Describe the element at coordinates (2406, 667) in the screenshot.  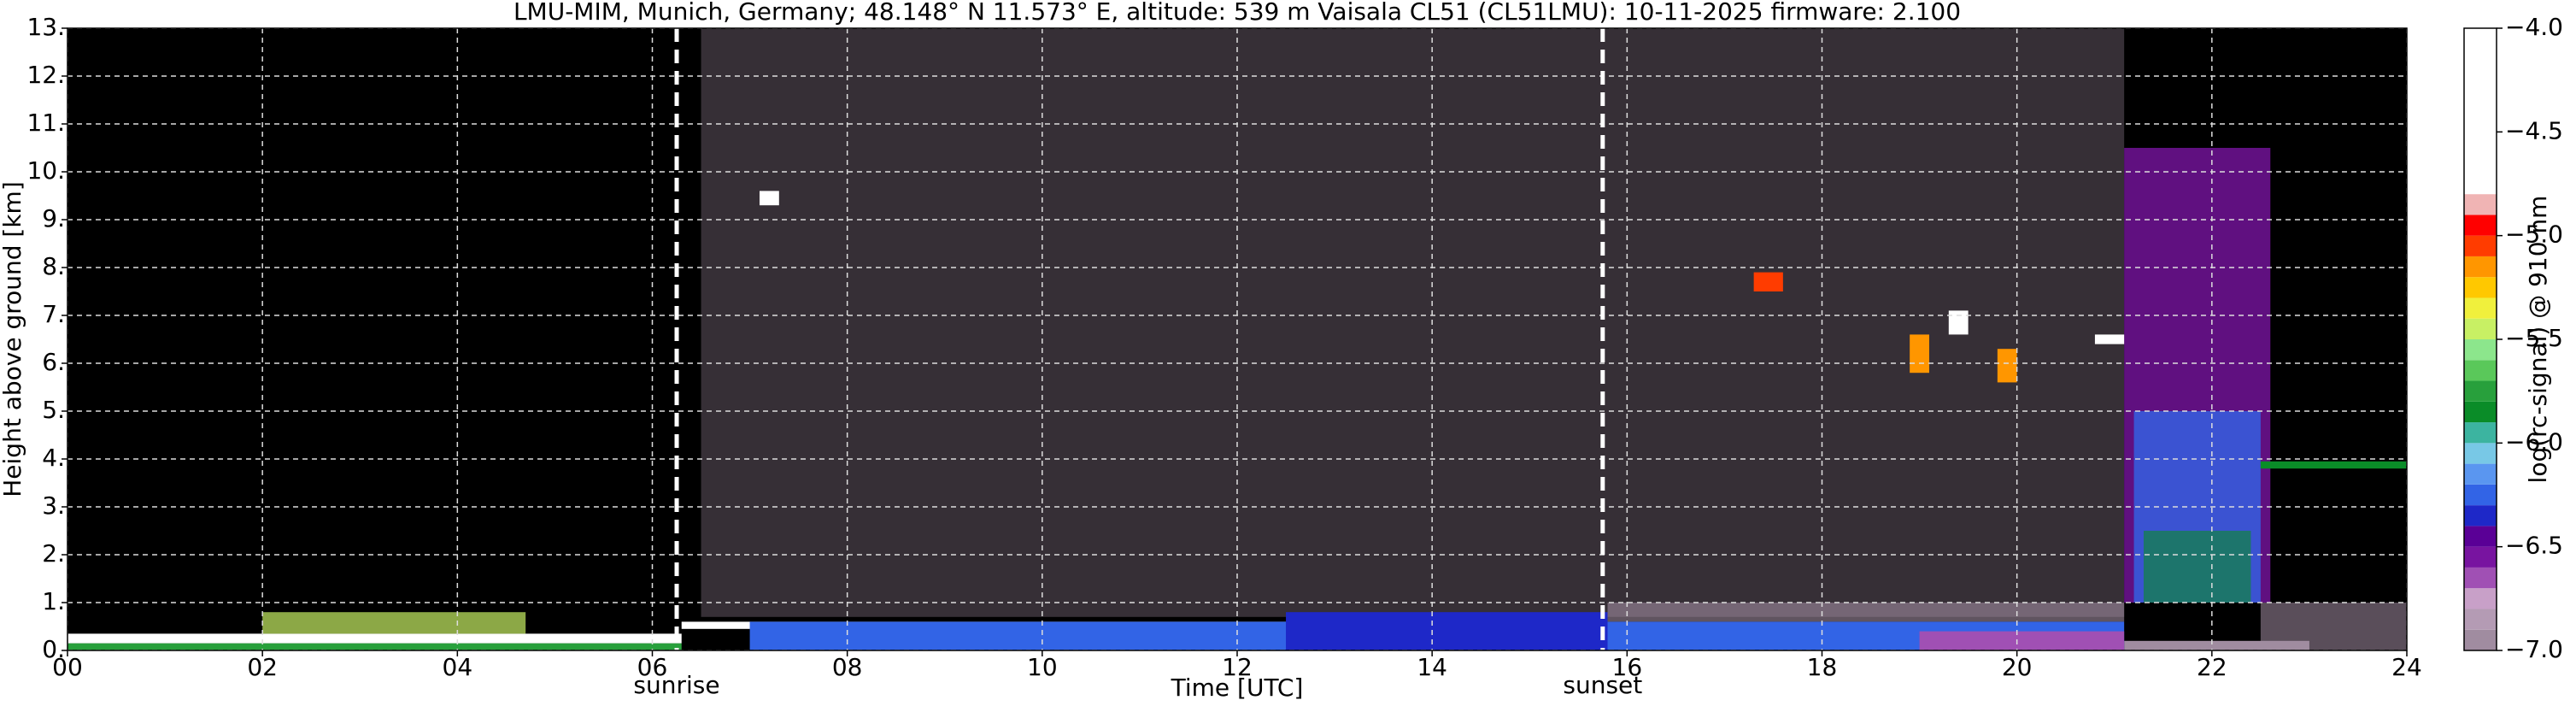
I see `x-tick-label: 24` at that location.